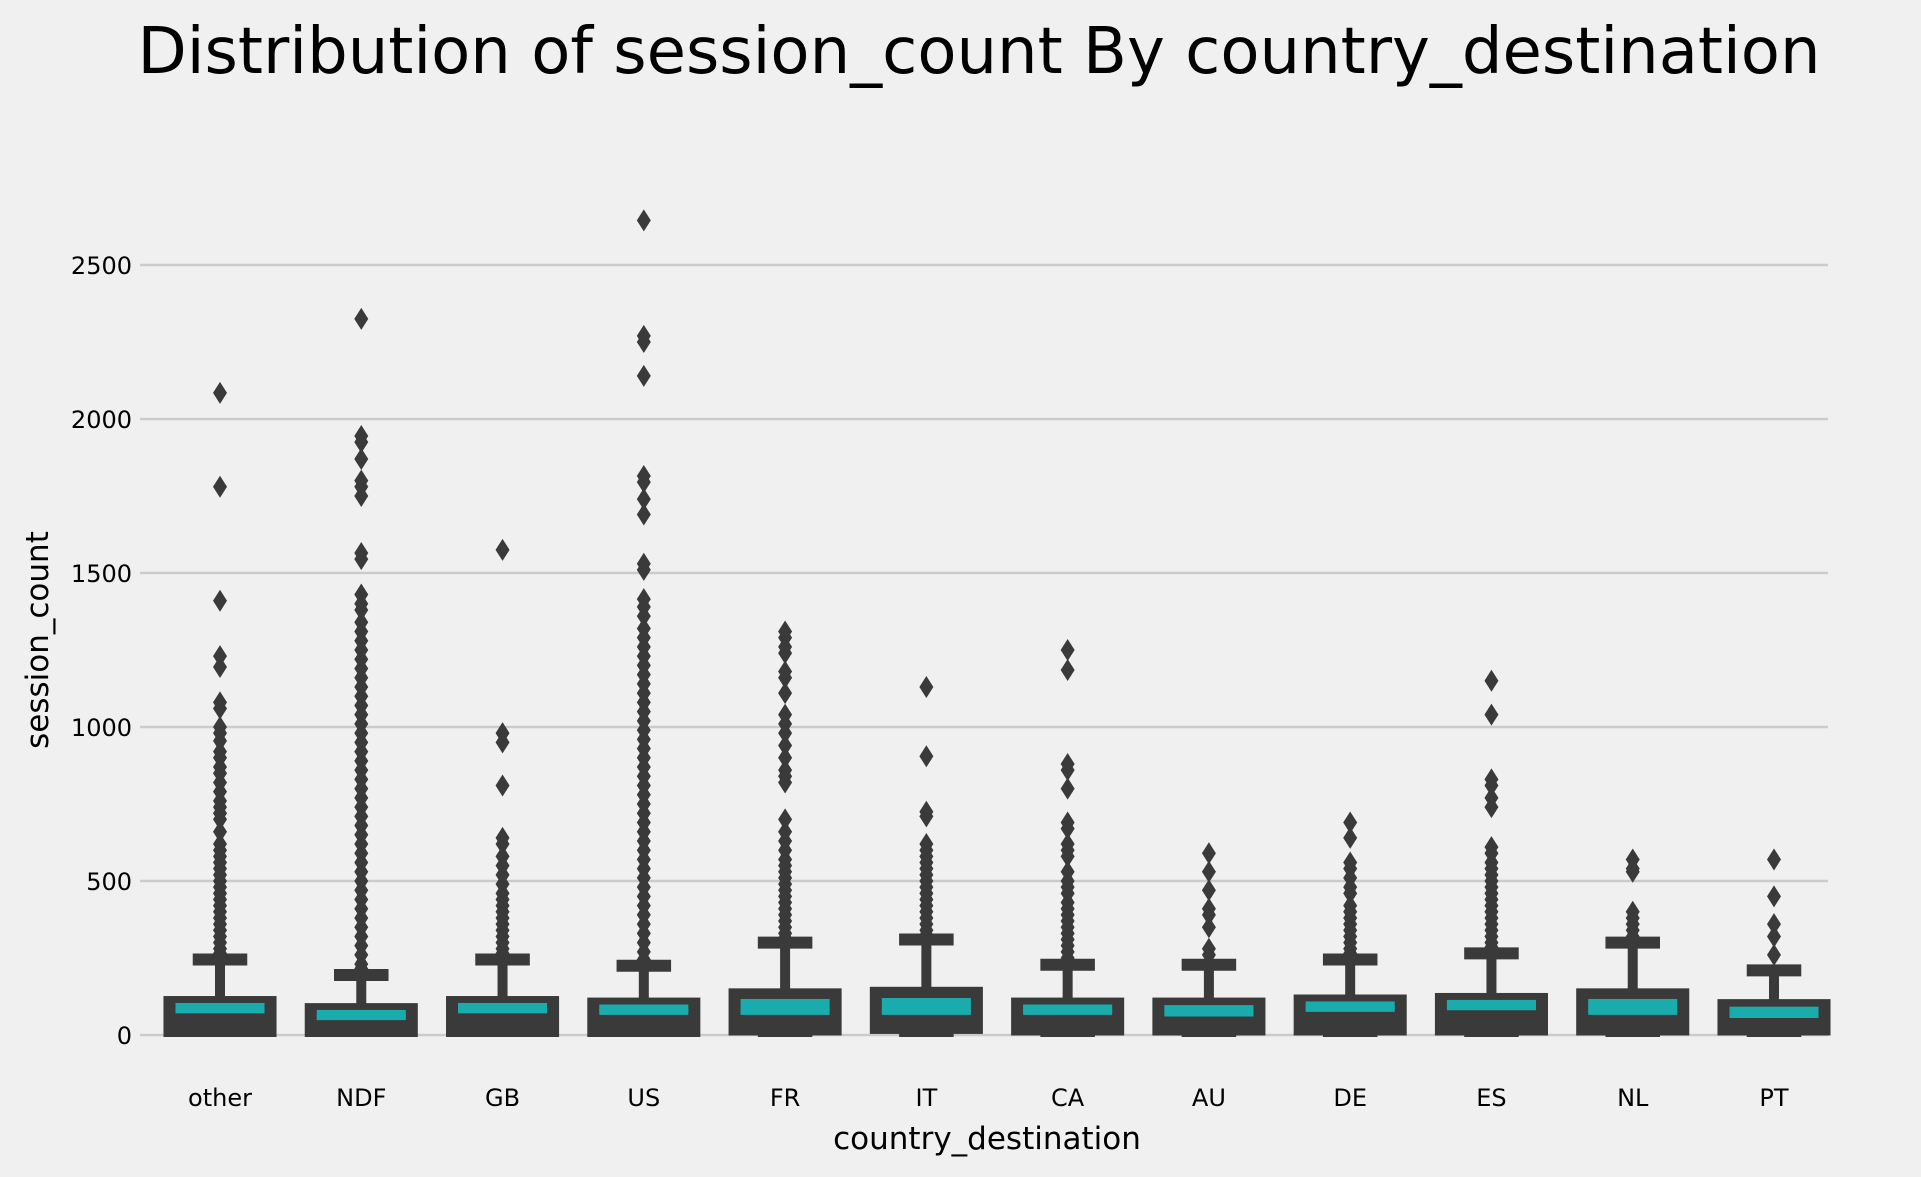 The image size is (1921, 1177). Describe the element at coordinates (109, 882) in the screenshot. I see `y-tick-label: 500` at that location.